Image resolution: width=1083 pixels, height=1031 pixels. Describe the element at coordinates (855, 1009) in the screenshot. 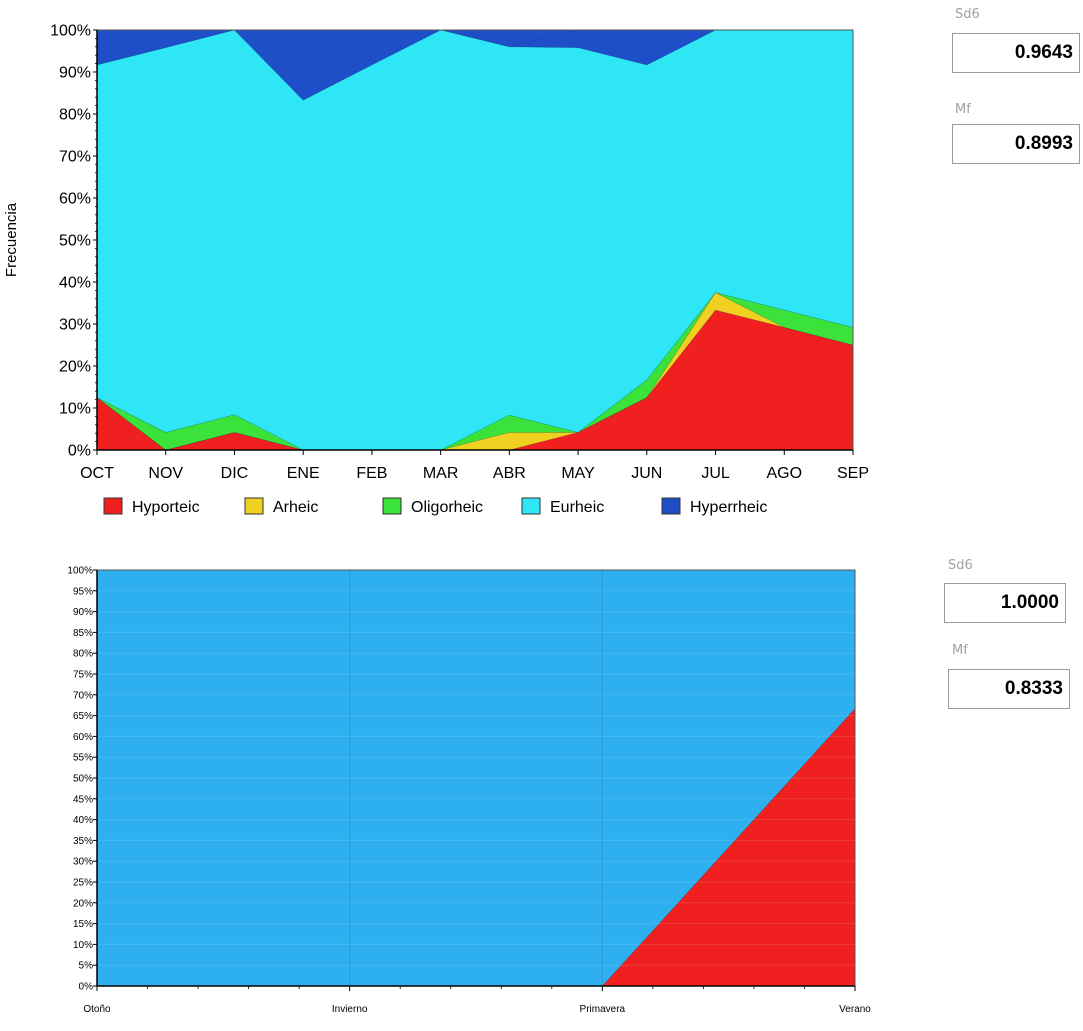

I see `x-tick-label: Verano` at that location.